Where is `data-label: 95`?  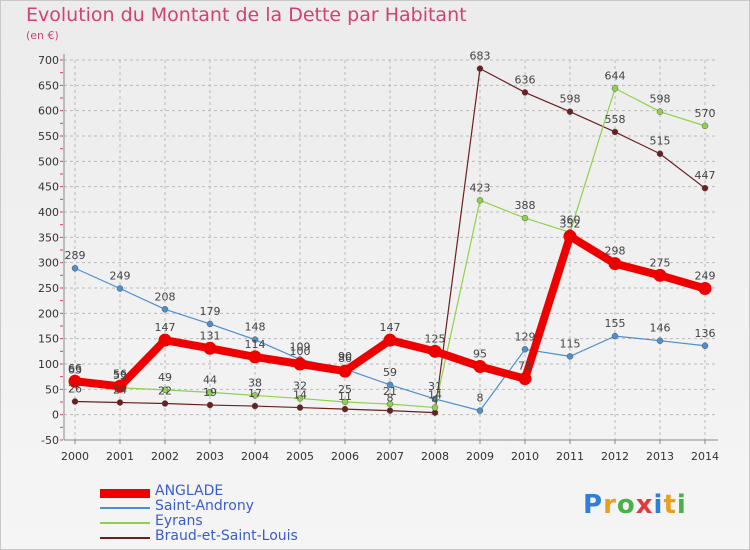 data-label: 95 is located at coordinates (480, 354).